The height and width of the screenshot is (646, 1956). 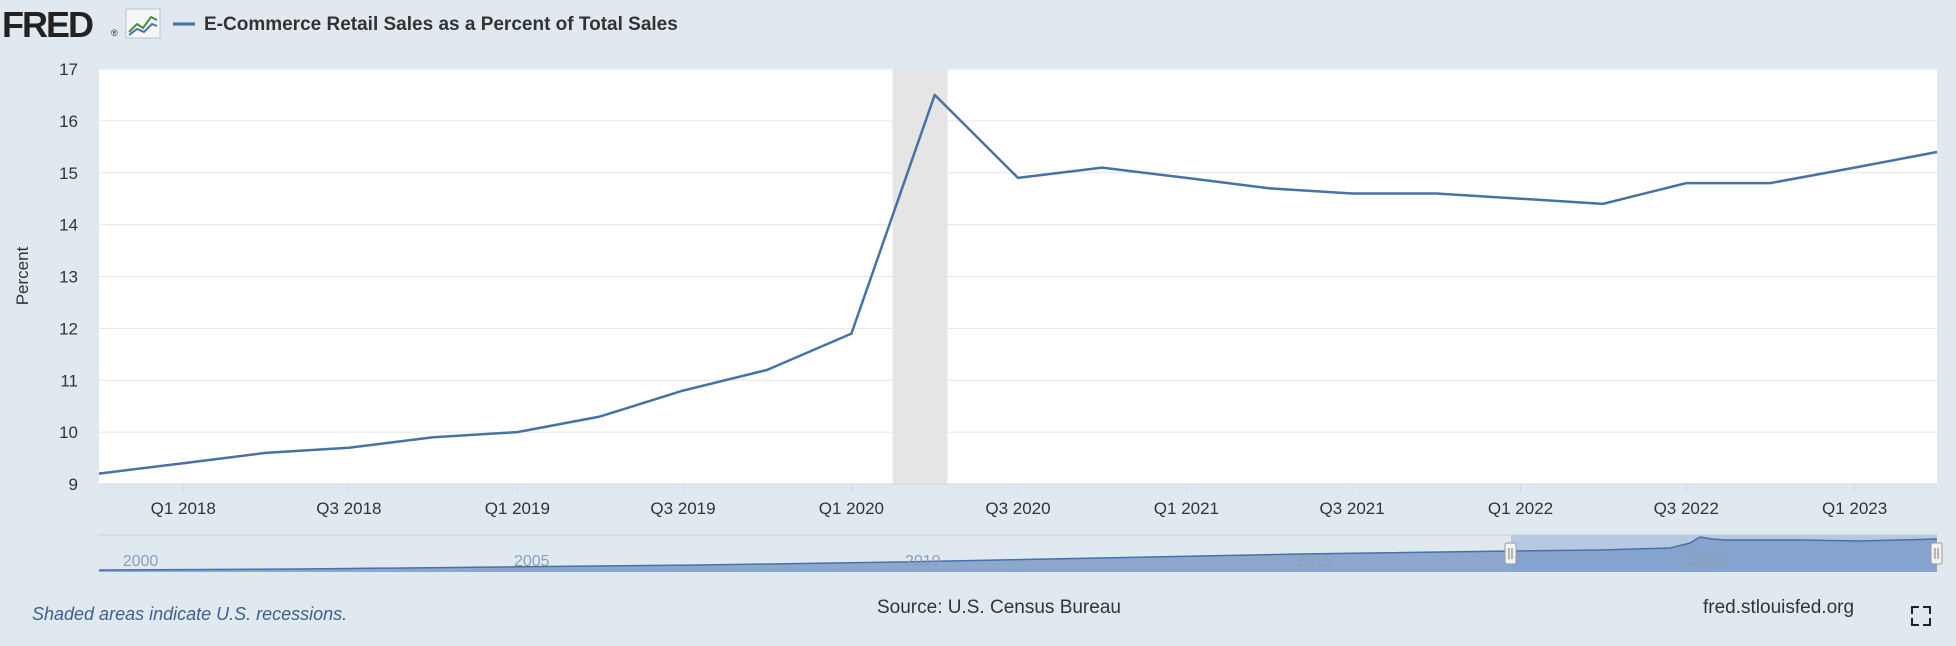 I want to click on navigator-labels: 2000 2005 2010 2015 2020, so click(x=923, y=561).